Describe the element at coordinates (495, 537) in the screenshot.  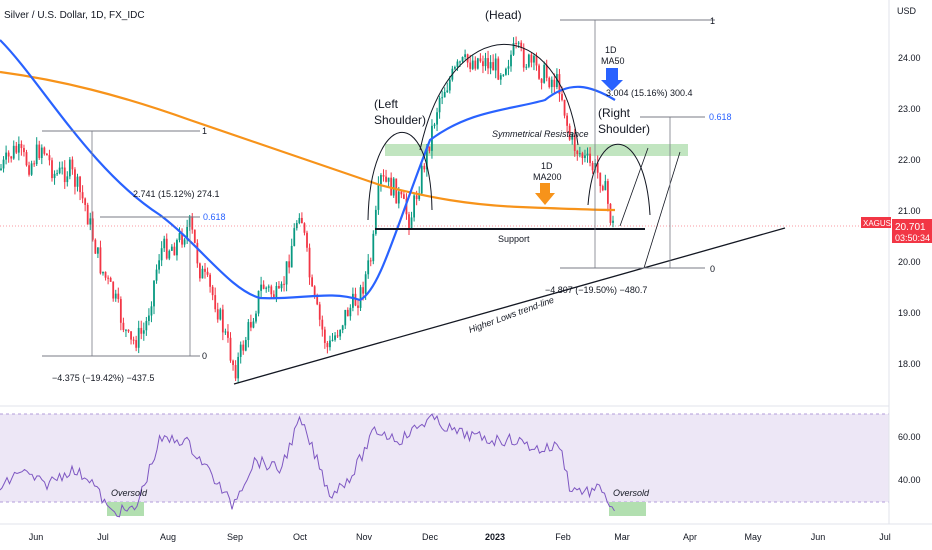
I see `time-tick-label: 2023` at that location.